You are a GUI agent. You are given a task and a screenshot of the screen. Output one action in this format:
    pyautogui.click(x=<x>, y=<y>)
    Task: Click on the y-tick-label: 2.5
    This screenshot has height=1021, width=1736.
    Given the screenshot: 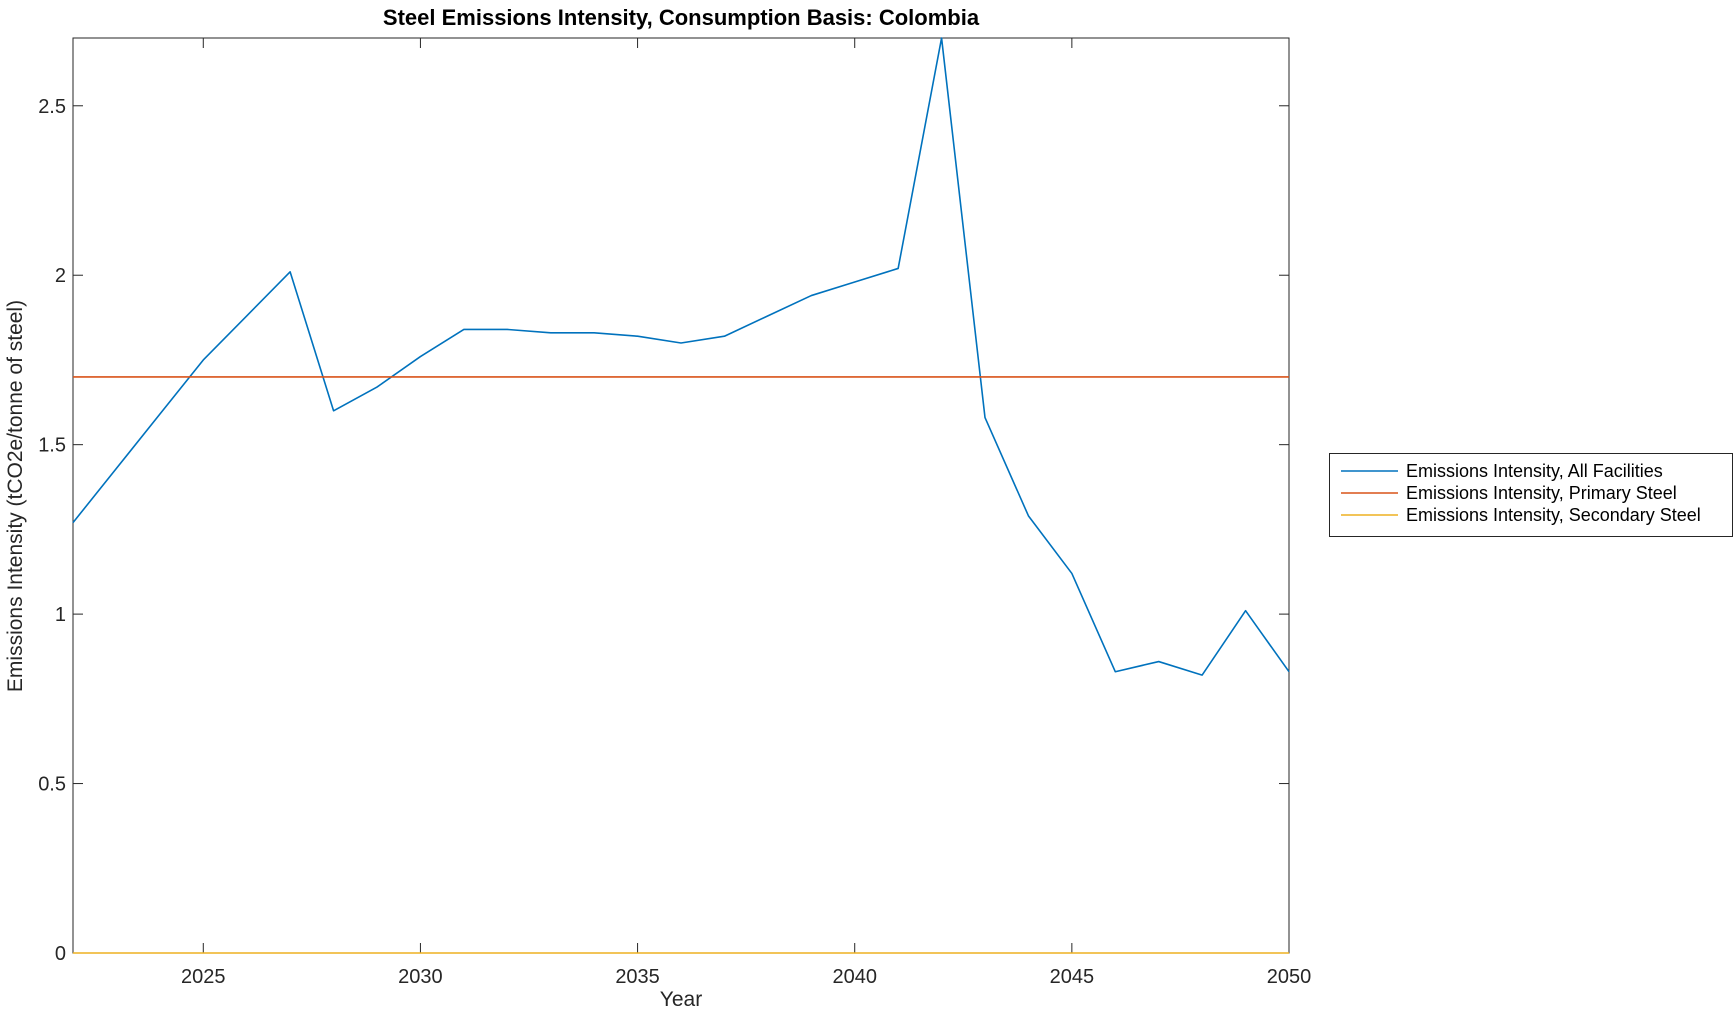 What is the action you would take?
    pyautogui.click(x=52, y=107)
    